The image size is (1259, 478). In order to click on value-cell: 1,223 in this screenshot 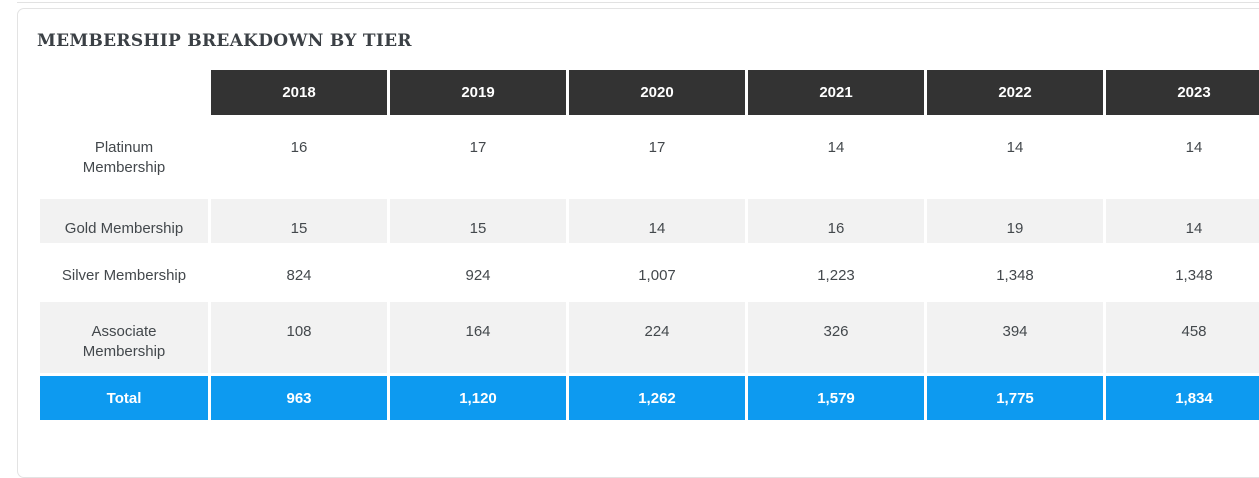, I will do `click(836, 275)`.